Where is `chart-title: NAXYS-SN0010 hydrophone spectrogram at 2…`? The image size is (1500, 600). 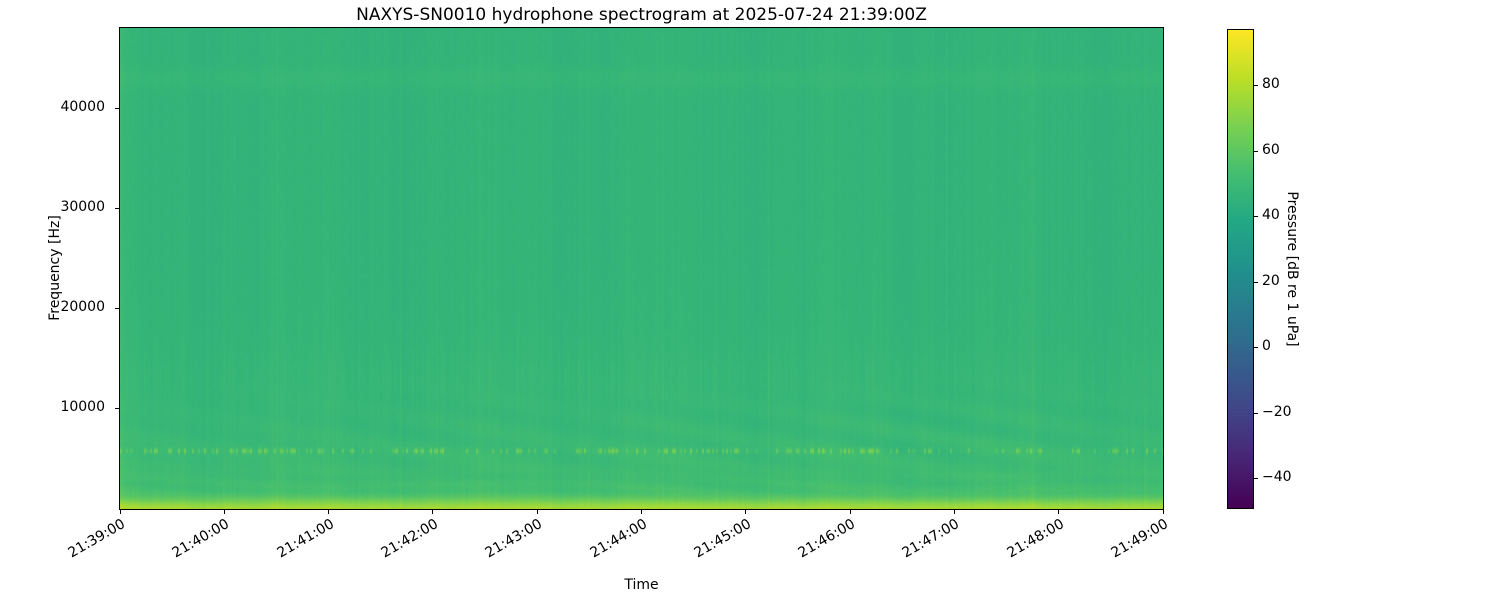 chart-title: NAXYS-SN0010 hydrophone spectrogram at 2… is located at coordinates (641, 15).